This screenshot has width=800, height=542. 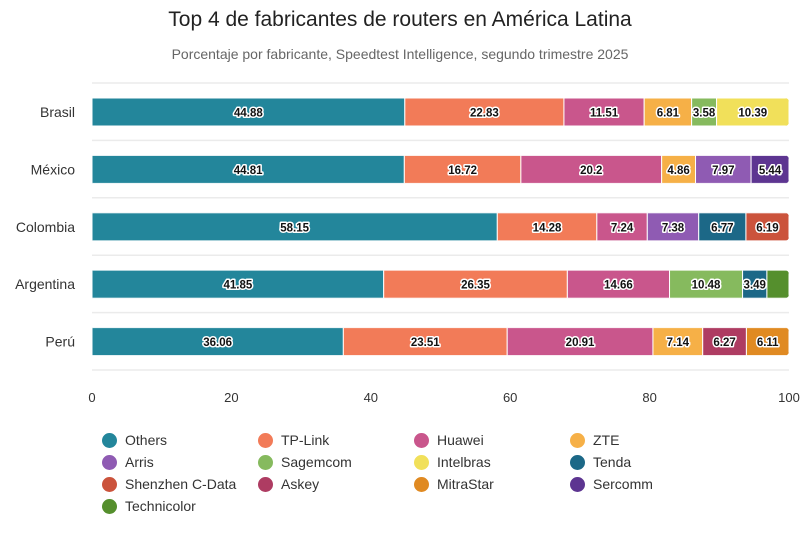 I want to click on legend-label: Arris, so click(x=139, y=462).